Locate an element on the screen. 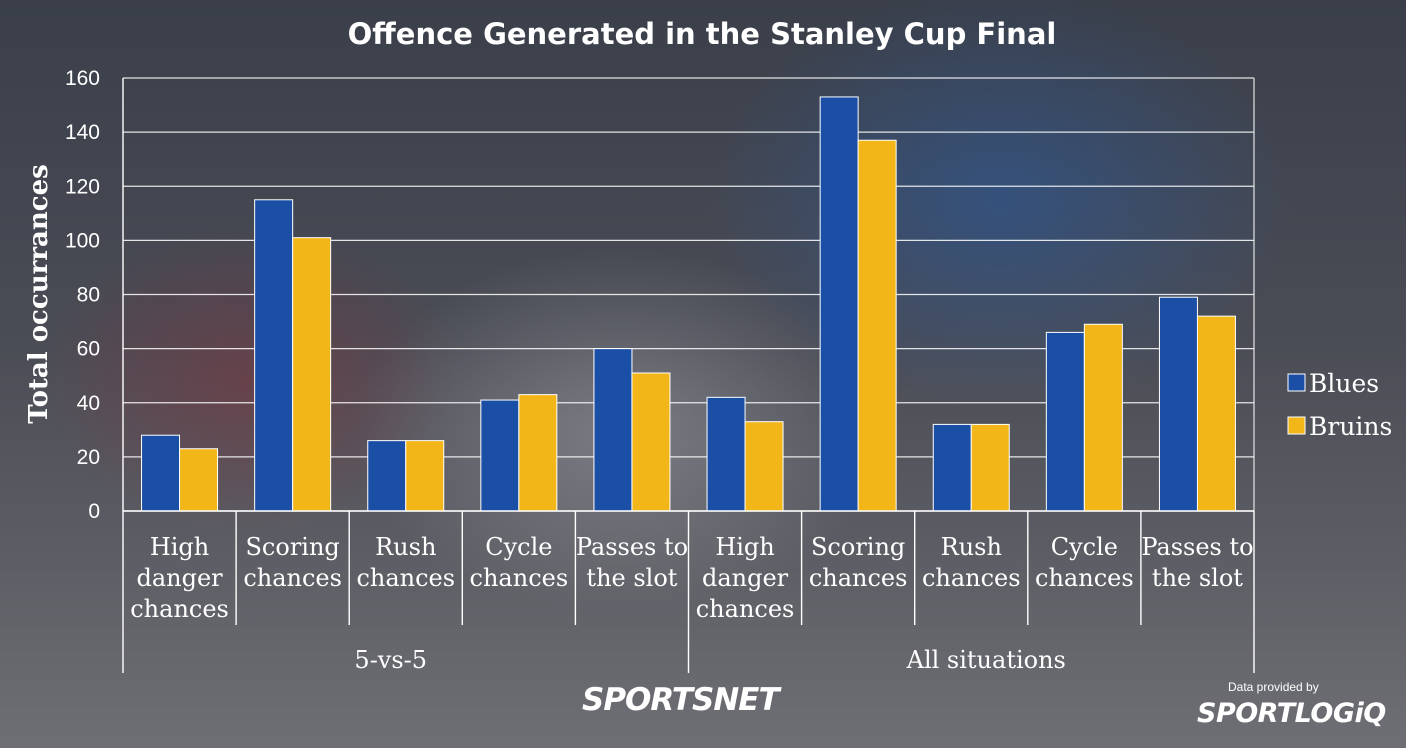 This screenshot has height=748, width=1406. y-tick-label: 0 is located at coordinates (94, 511).